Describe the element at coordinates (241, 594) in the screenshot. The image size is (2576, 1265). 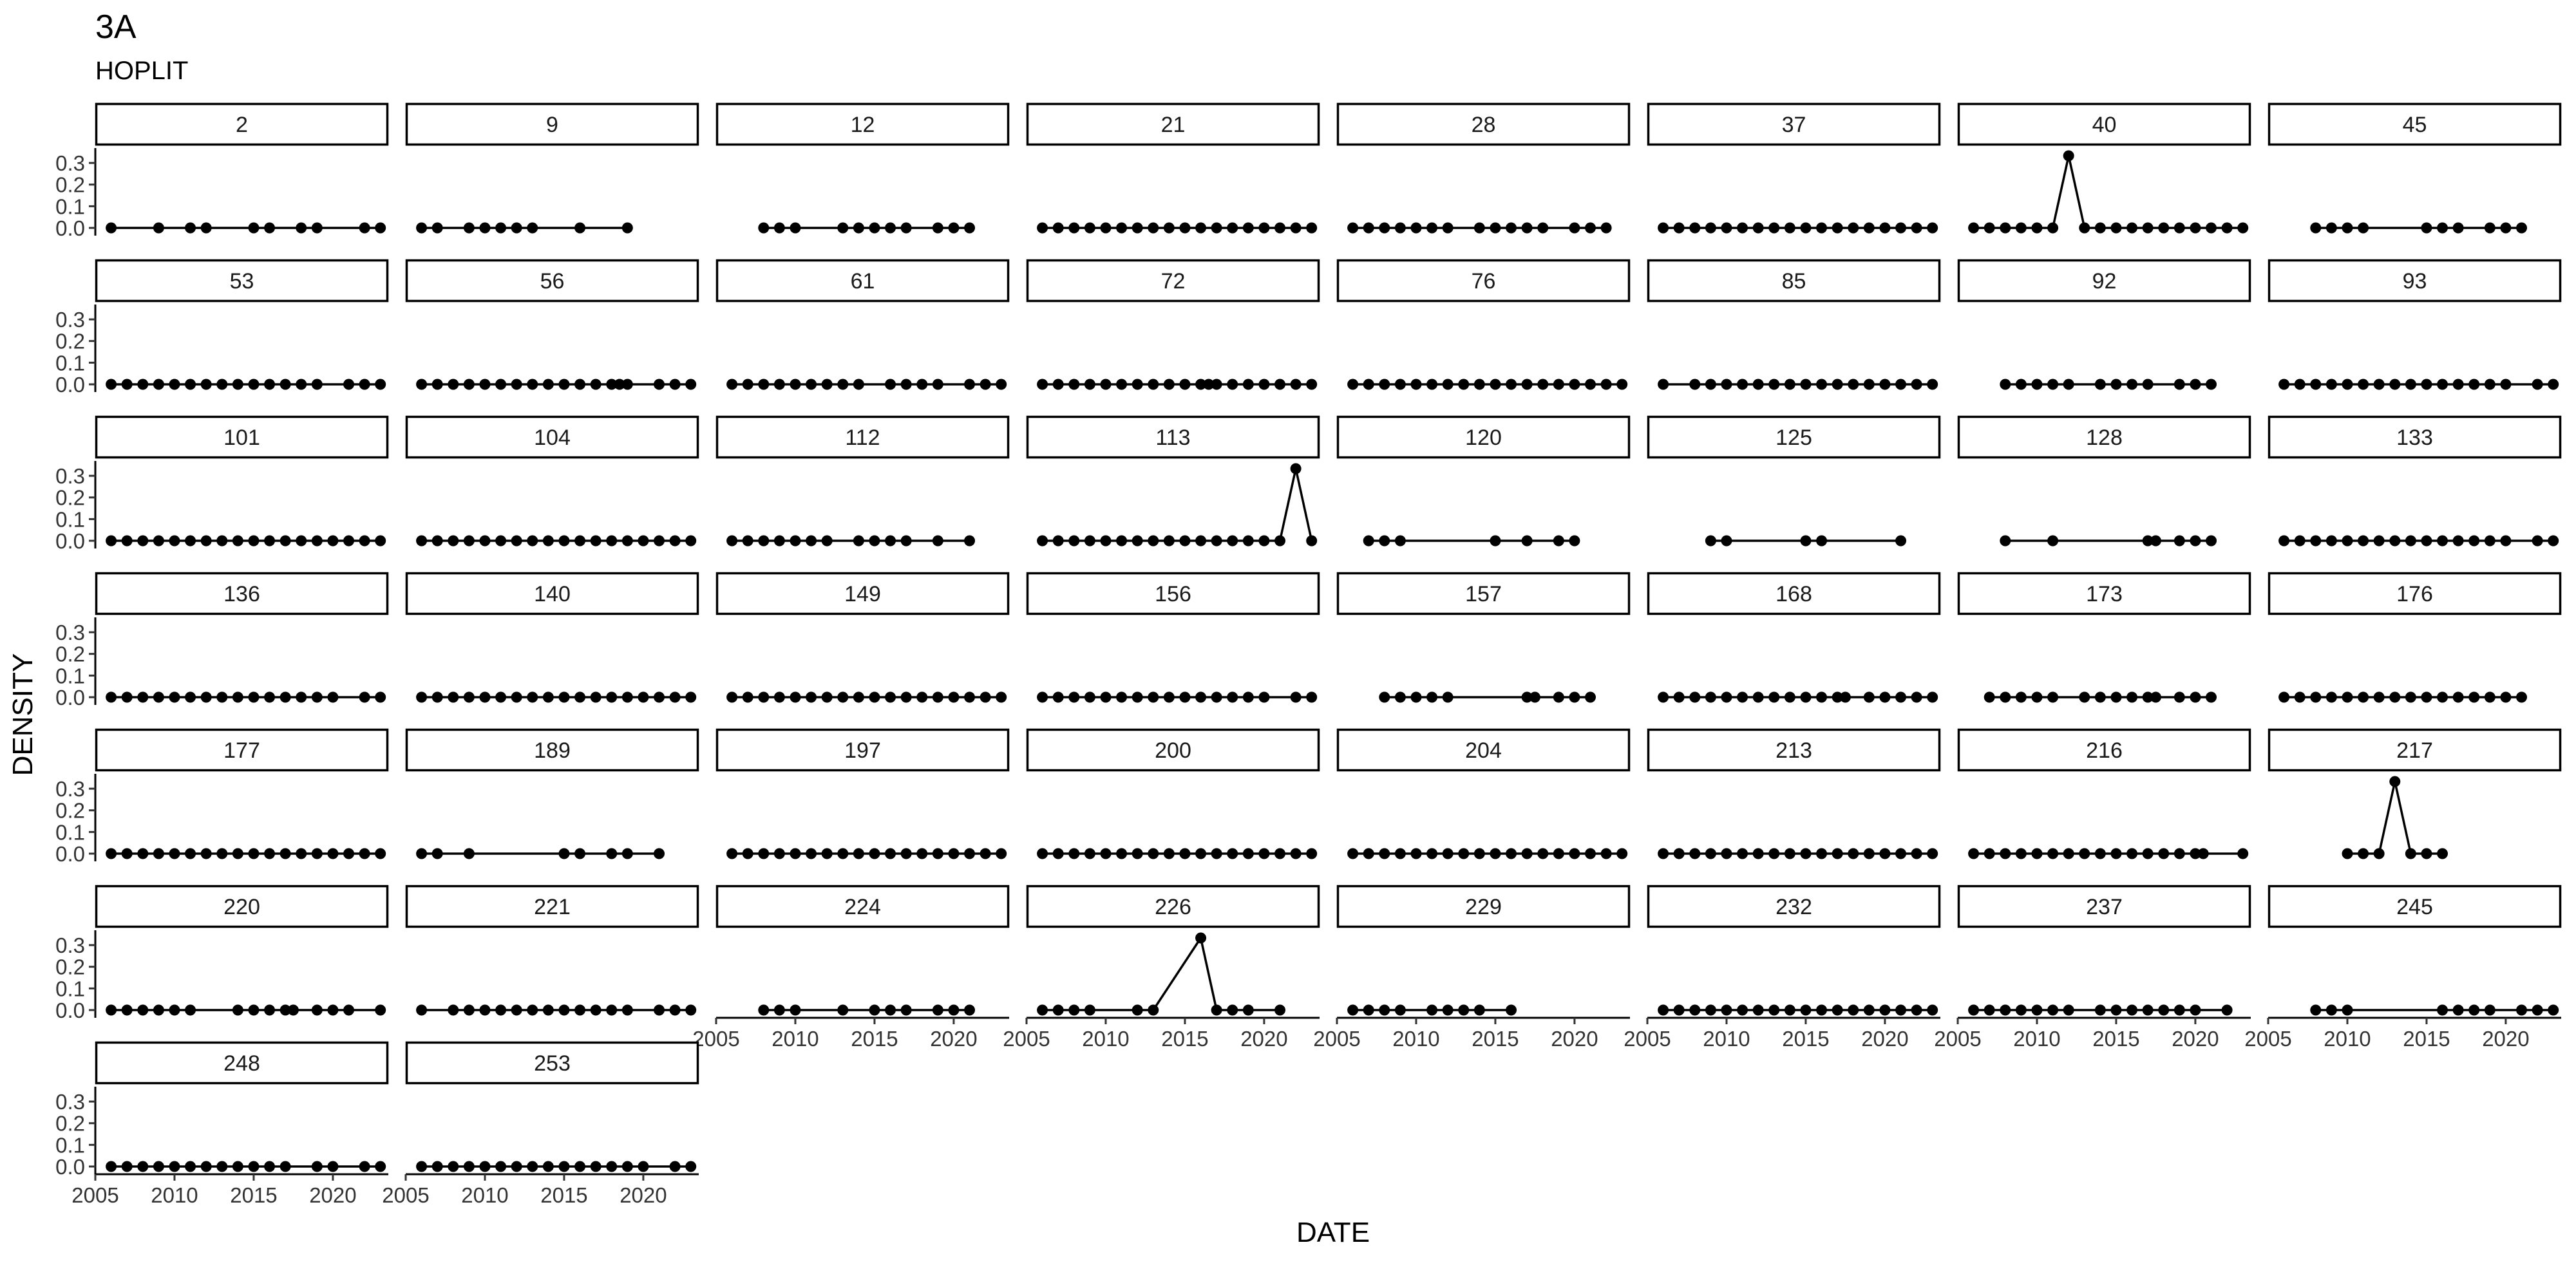
I see `facet-strip-label: 136` at that location.